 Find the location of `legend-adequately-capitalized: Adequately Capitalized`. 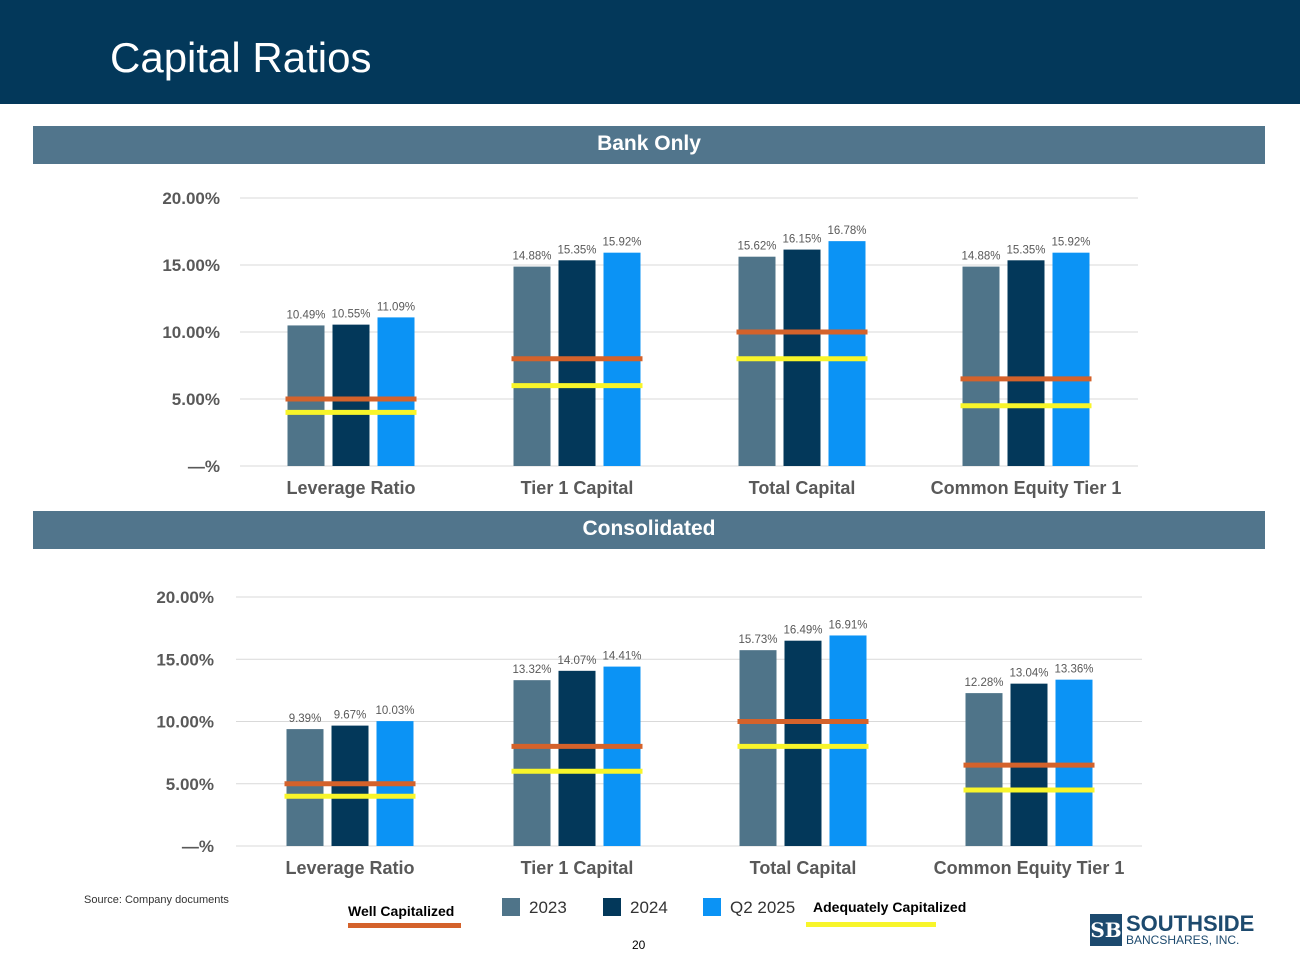

legend-adequately-capitalized: Adequately Capitalized is located at coordinates (886, 913).